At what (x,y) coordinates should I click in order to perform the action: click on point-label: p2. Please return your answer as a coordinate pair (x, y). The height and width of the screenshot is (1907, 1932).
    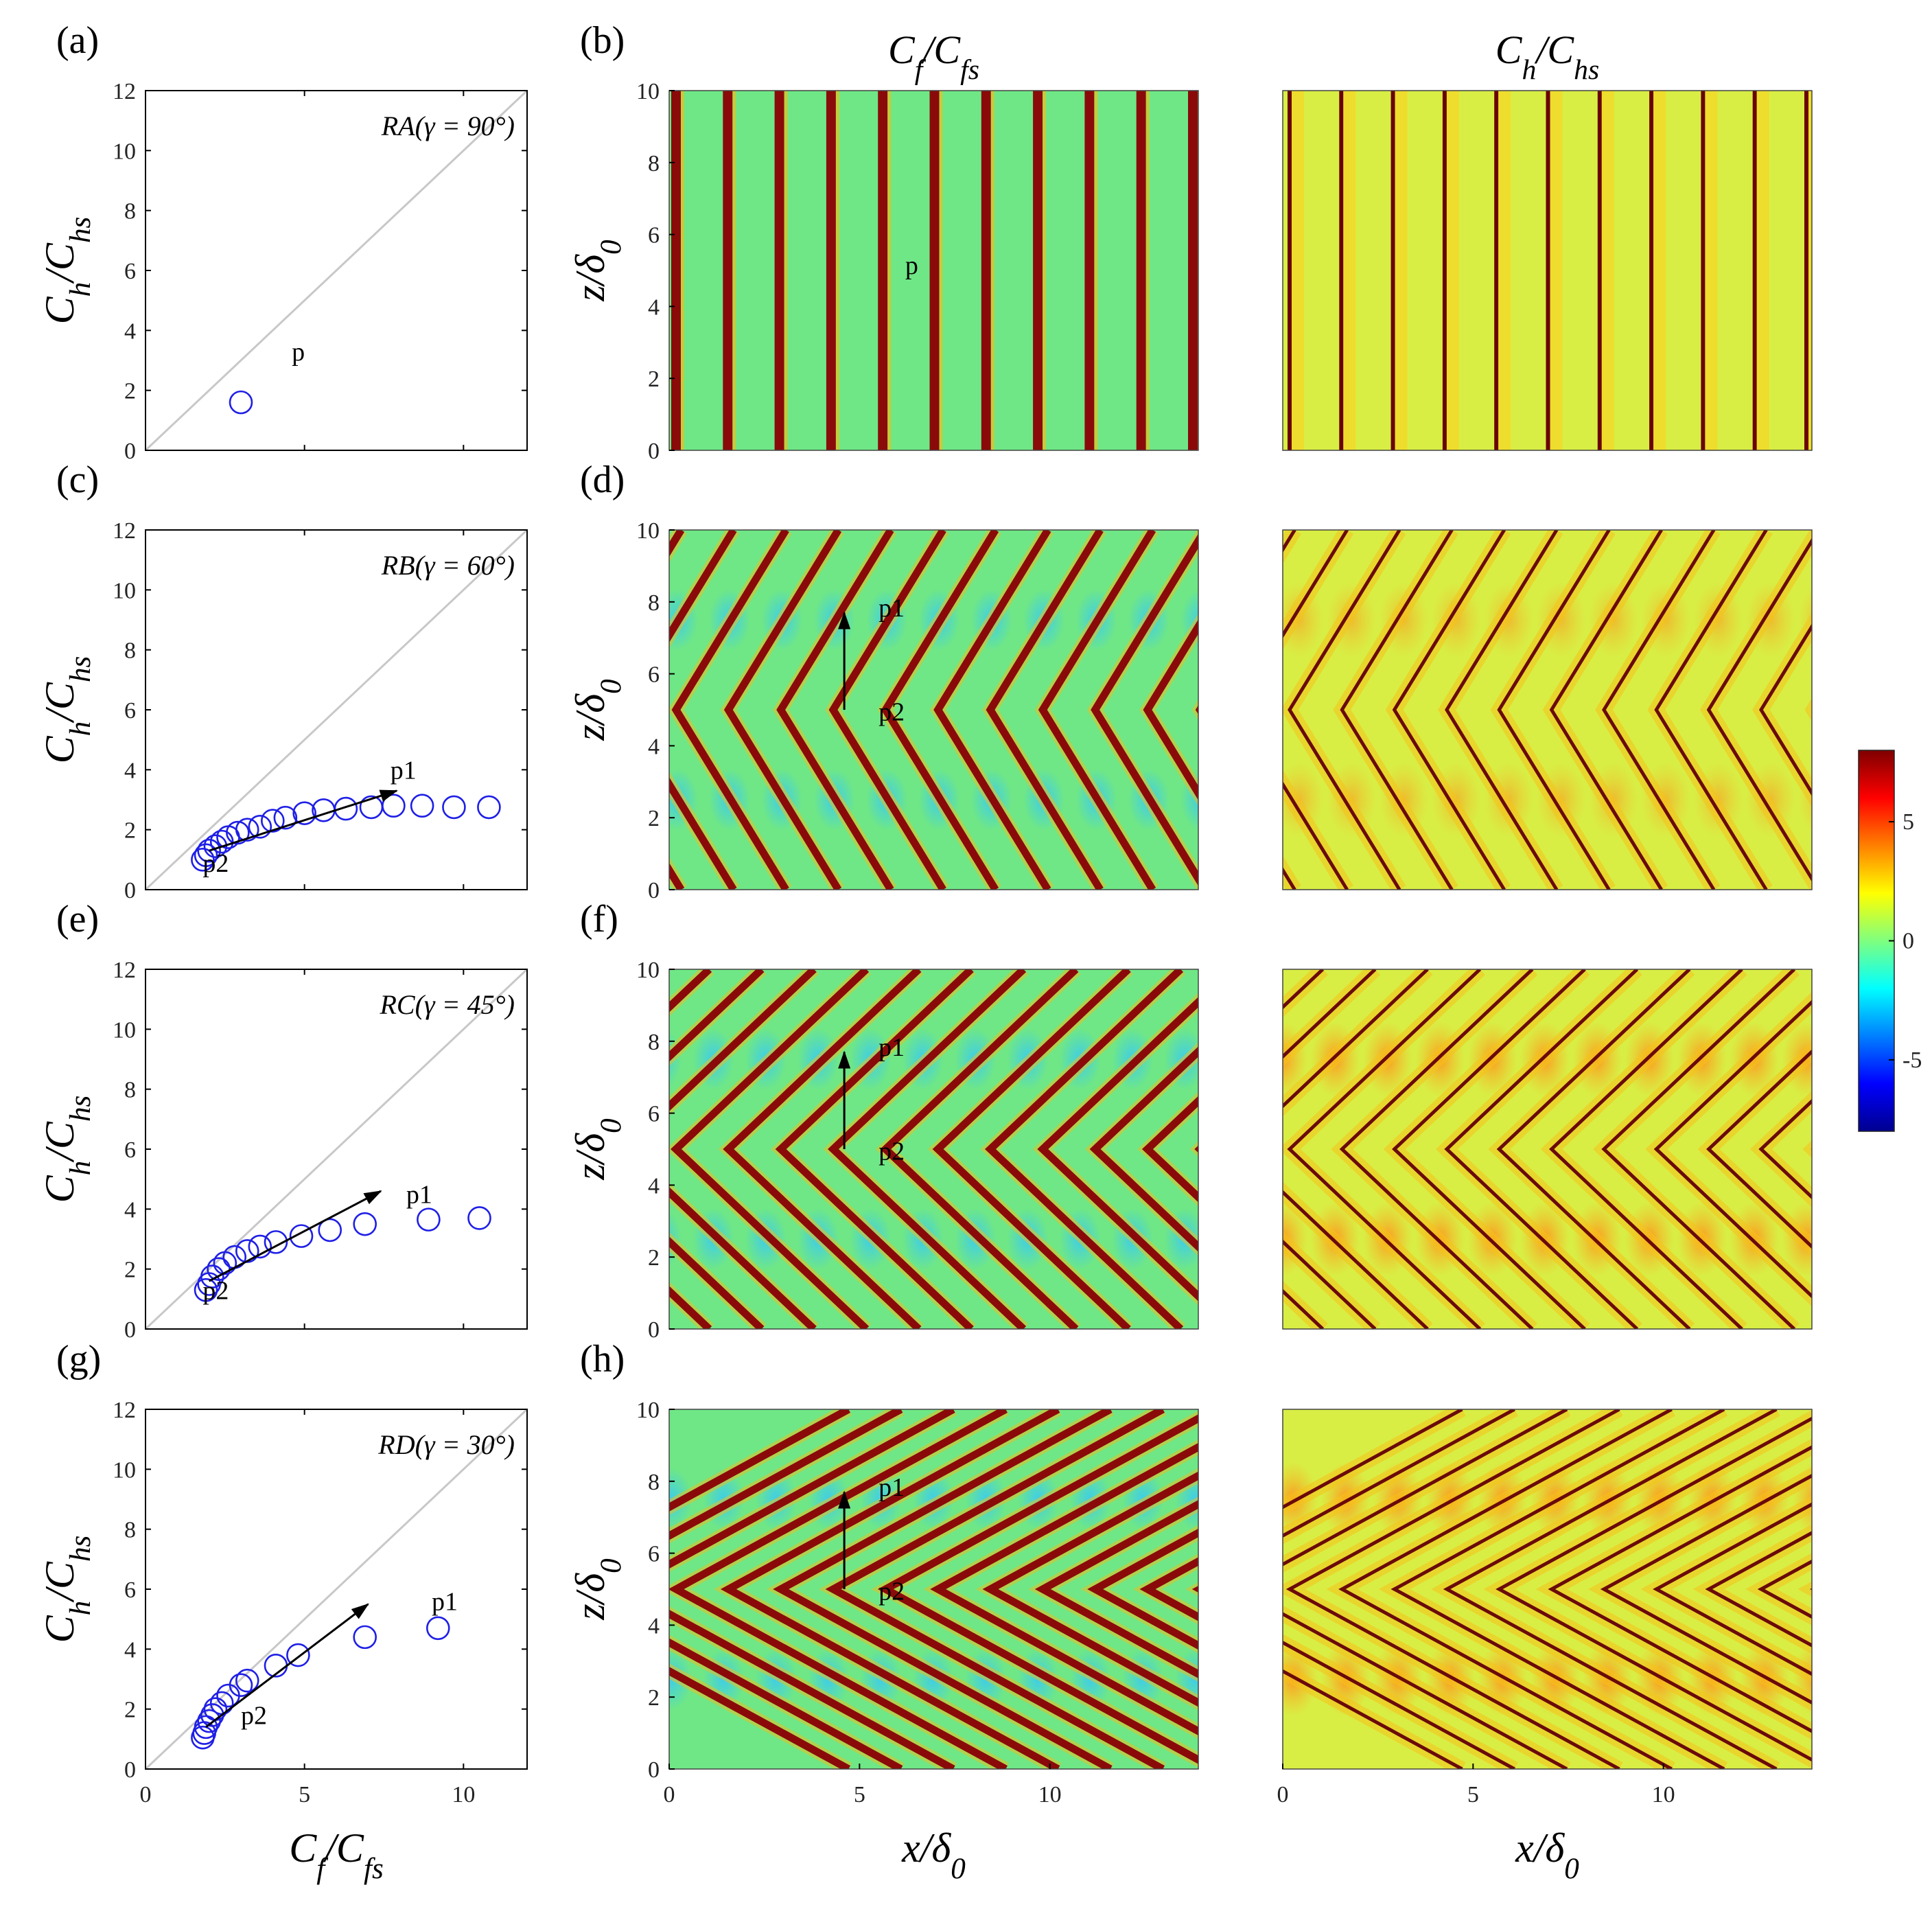
    Looking at the image, I should click on (215, 1290).